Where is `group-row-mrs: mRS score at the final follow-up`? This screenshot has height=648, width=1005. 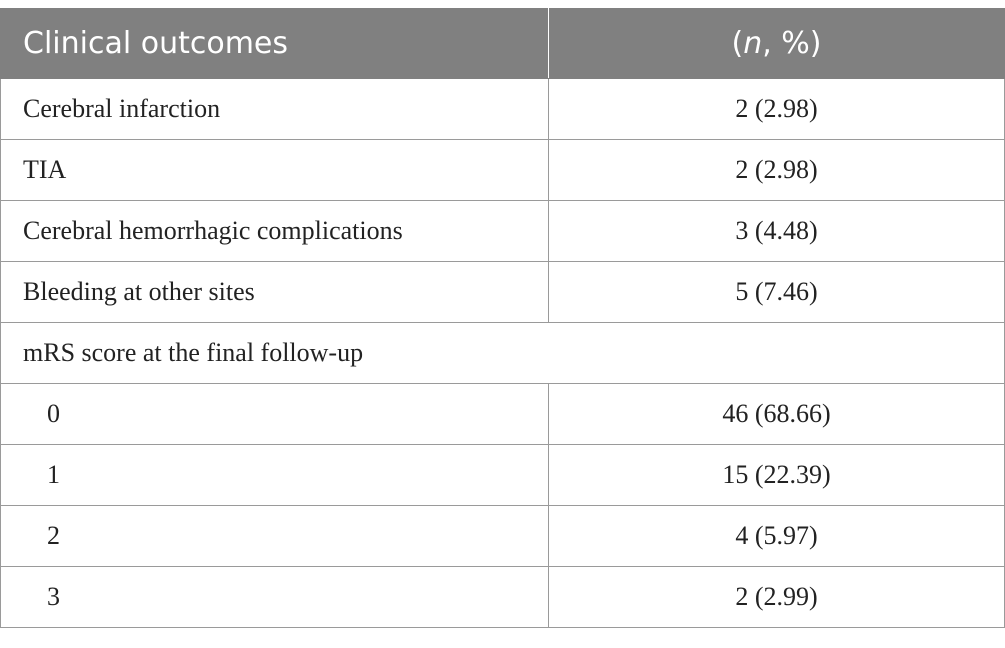 group-row-mrs: mRS score at the final follow-up is located at coordinates (502, 353).